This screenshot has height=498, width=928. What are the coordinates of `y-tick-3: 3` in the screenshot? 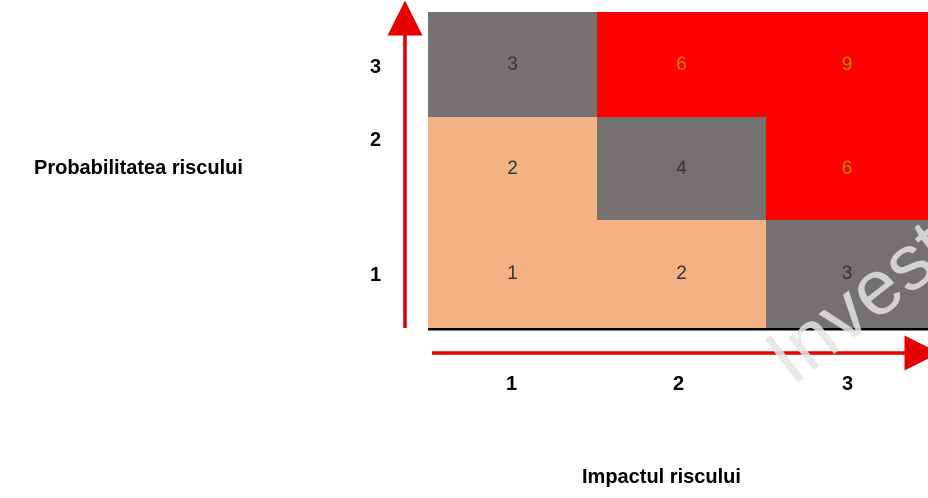 It's located at (376, 67).